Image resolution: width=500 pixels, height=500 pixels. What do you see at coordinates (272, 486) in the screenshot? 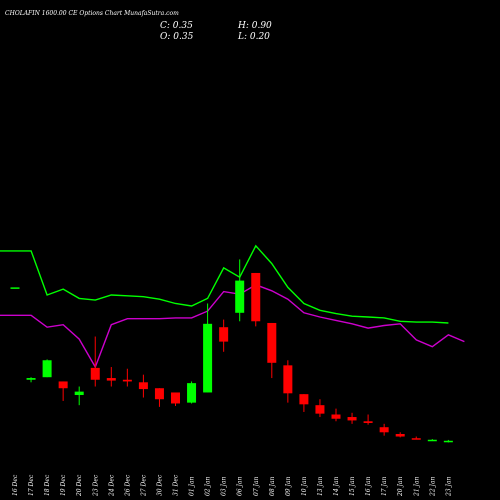
I see `x-tick-label: 08 Jan` at bounding box center [272, 486].